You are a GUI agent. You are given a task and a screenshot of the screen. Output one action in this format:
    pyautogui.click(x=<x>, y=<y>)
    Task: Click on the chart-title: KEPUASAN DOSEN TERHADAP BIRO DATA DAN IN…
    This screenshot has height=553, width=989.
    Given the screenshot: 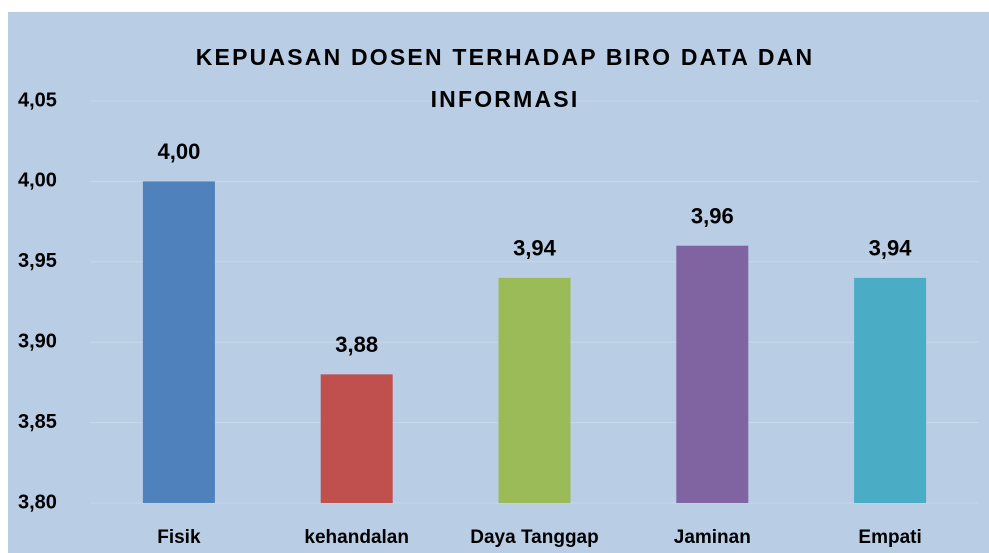 What is the action you would take?
    pyautogui.click(x=505, y=78)
    